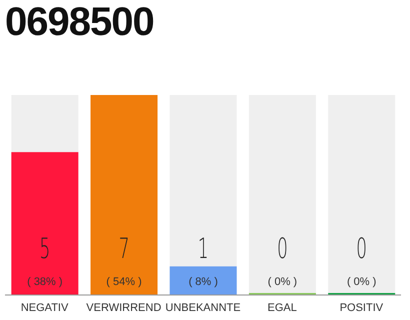 The image size is (410, 320). Describe the element at coordinates (124, 282) in the screenshot. I see `annotation: ( 54% )` at that location.